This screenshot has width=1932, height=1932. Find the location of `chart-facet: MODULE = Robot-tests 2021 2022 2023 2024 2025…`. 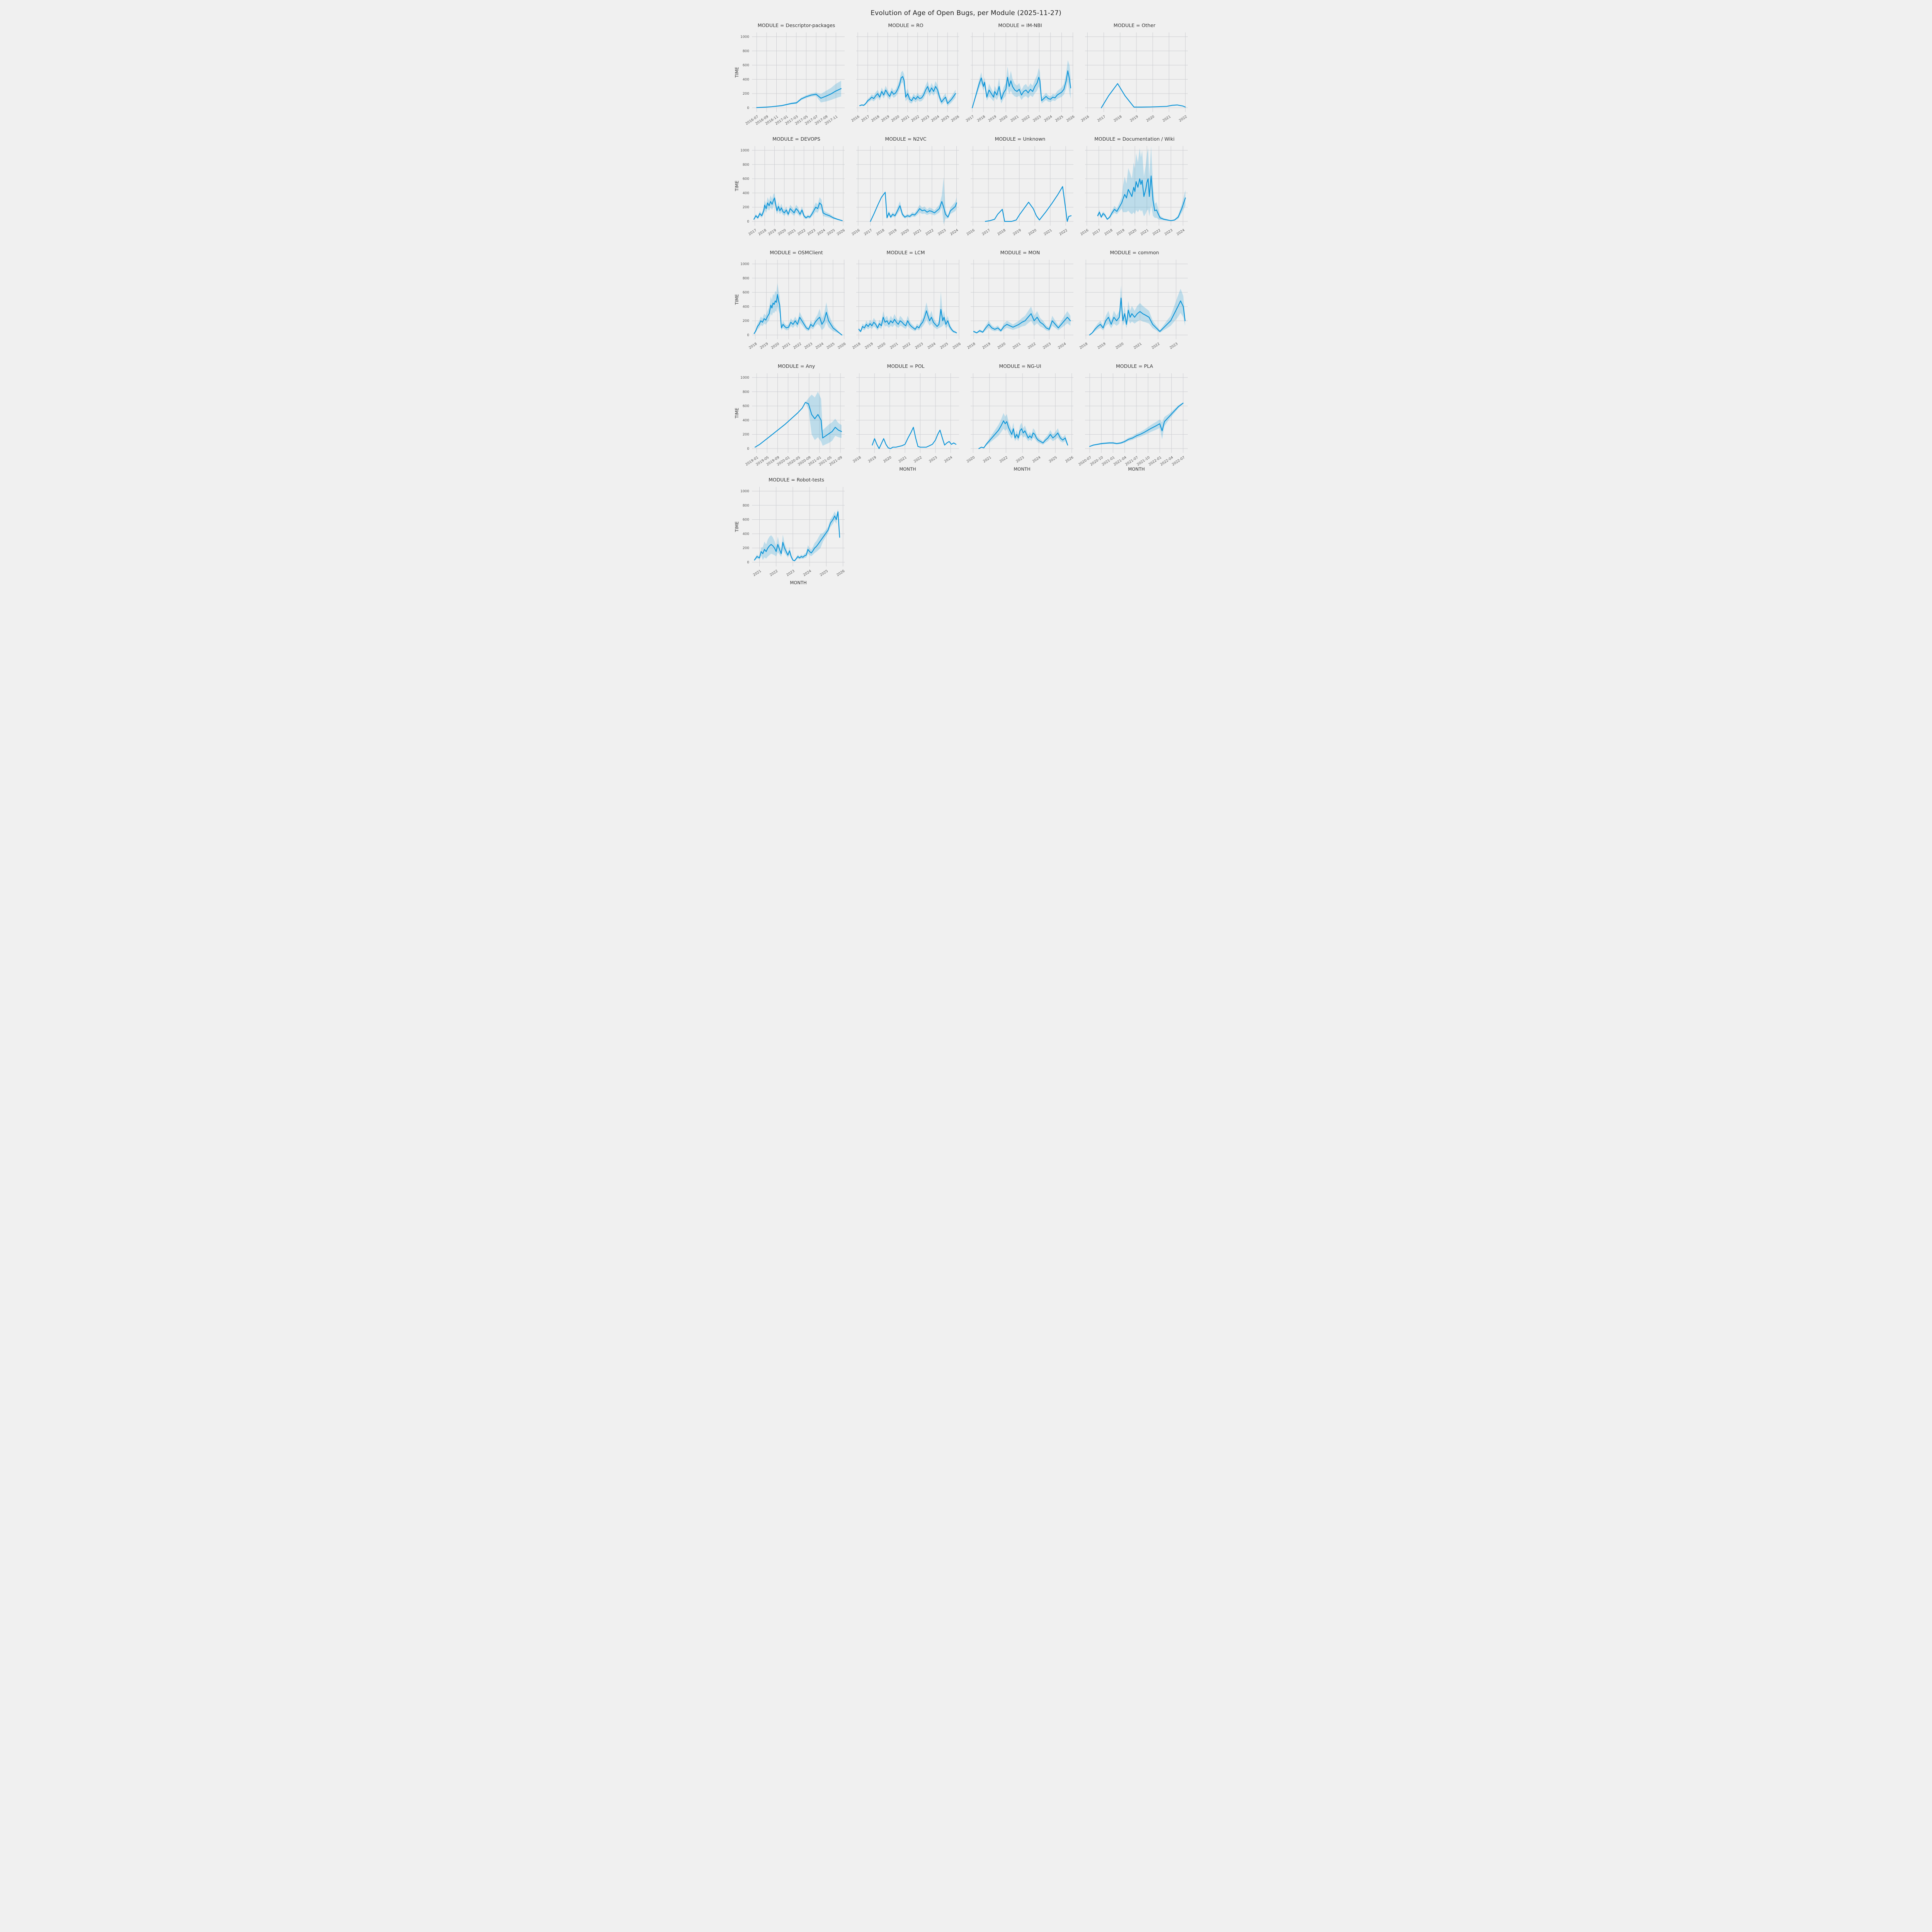

chart-facet: MODULE = Robot-tests 2021 2022 2023 2024 2025… is located at coordinates (792, 532).